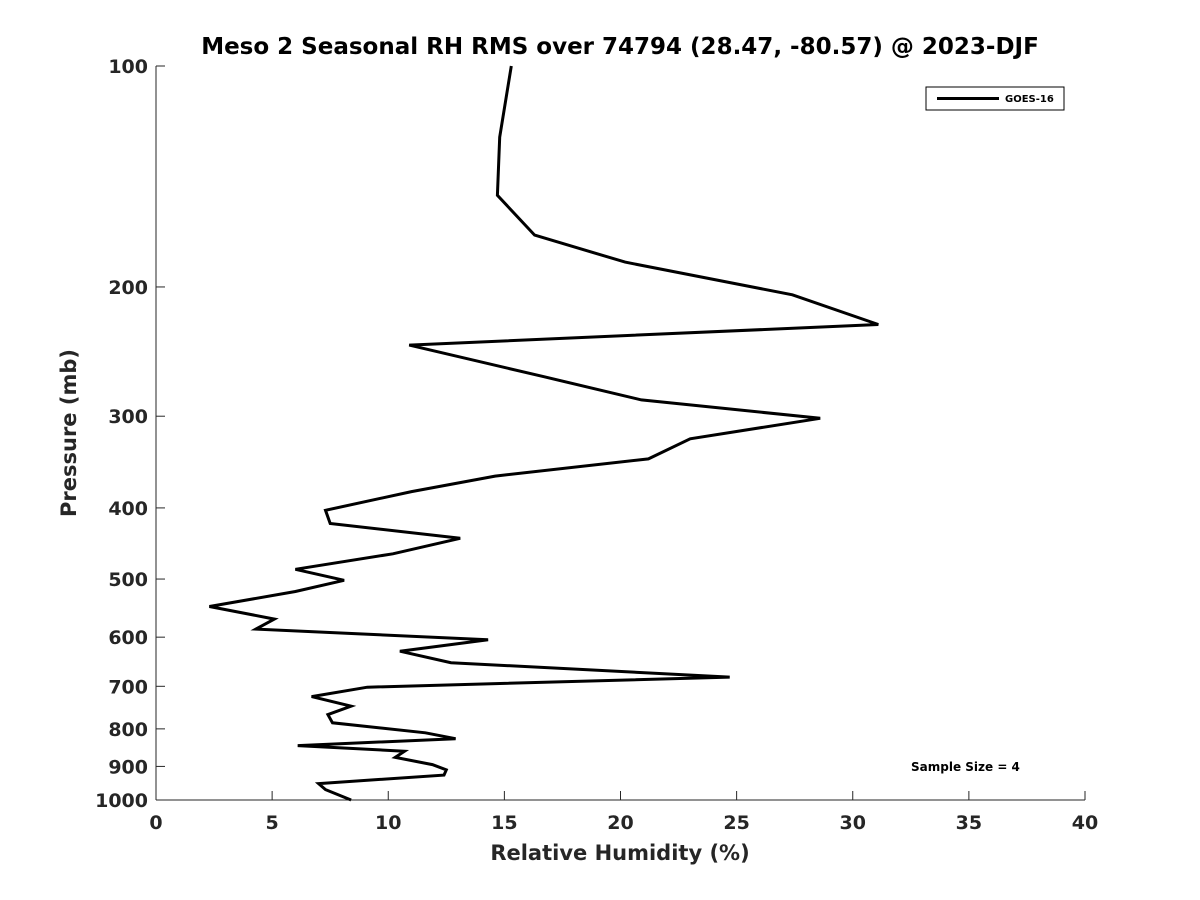 Image resolution: width=1200 pixels, height=900 pixels. Describe the element at coordinates (128, 767) in the screenshot. I see `y-tick-label: 900` at that location.